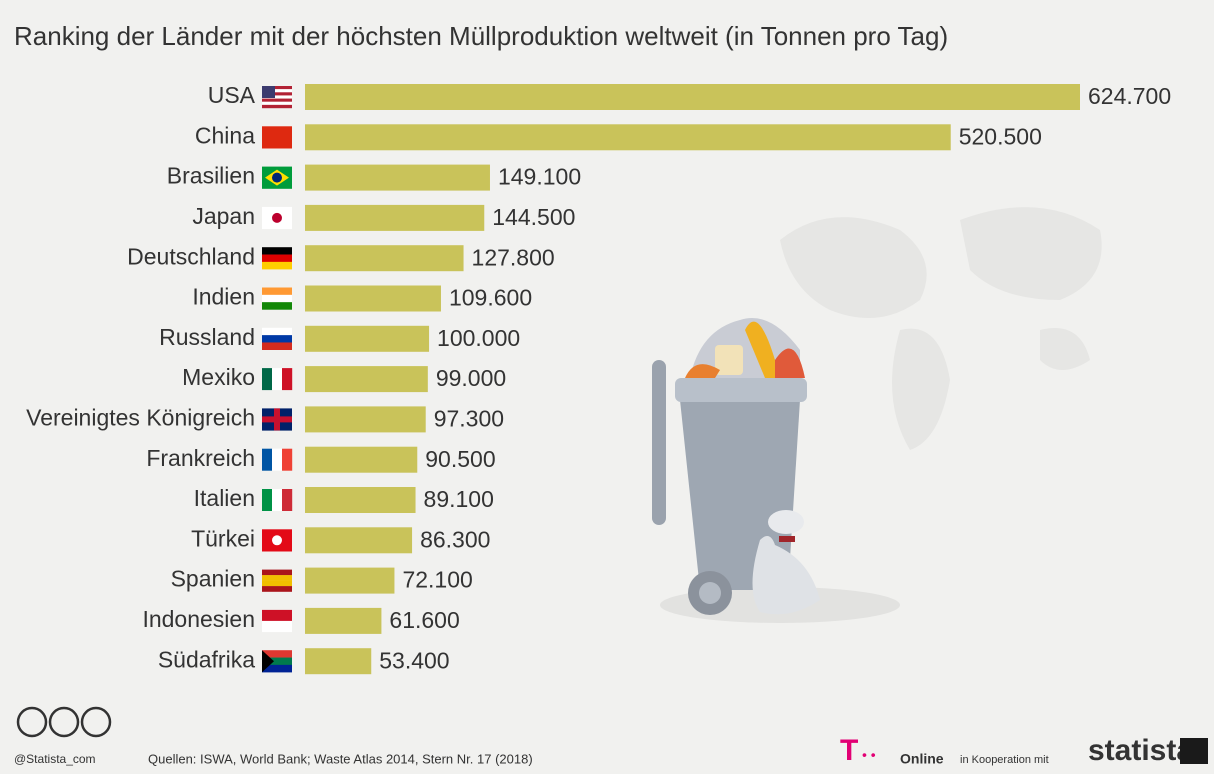 The image size is (1214, 774). I want to click on value-label: 86.300, so click(455, 539).